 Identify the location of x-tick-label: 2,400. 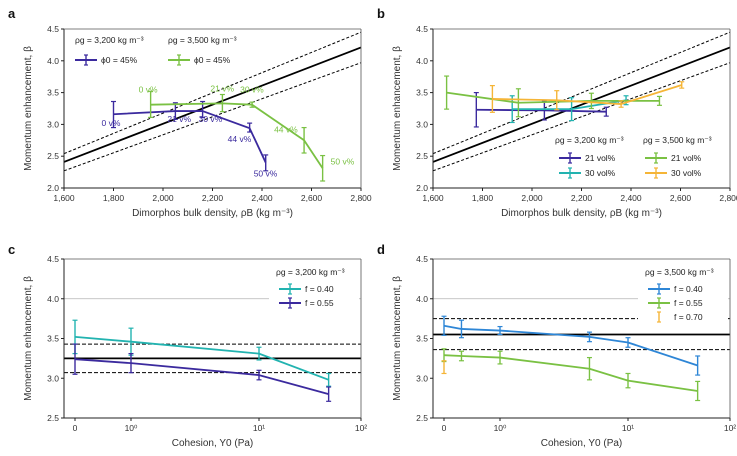
(262, 198).